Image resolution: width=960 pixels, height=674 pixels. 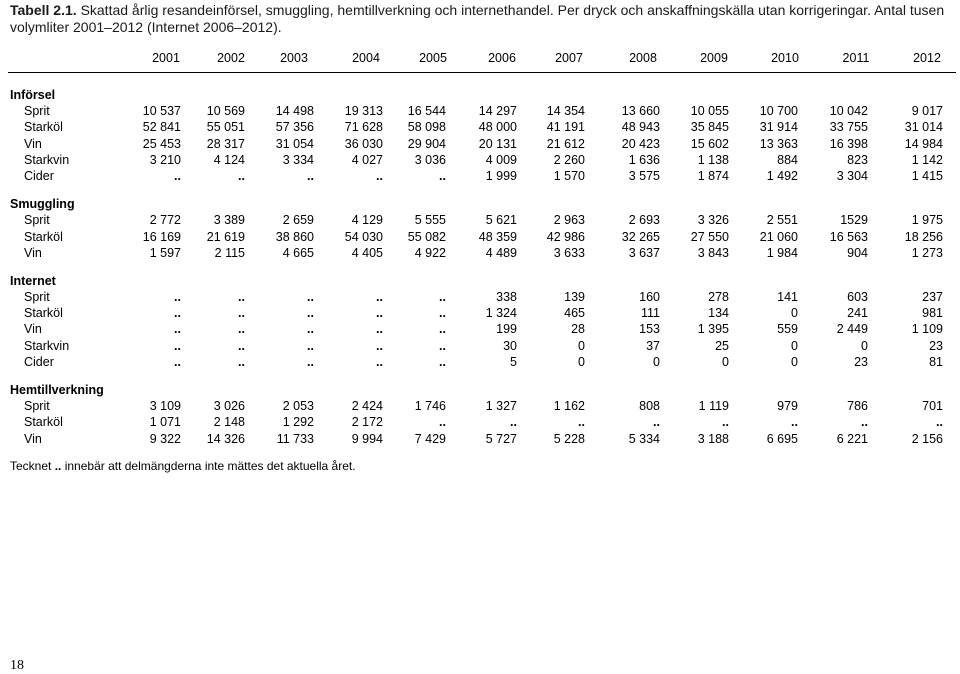 What do you see at coordinates (923, 127) in the screenshot?
I see `cell: 31 014` at bounding box center [923, 127].